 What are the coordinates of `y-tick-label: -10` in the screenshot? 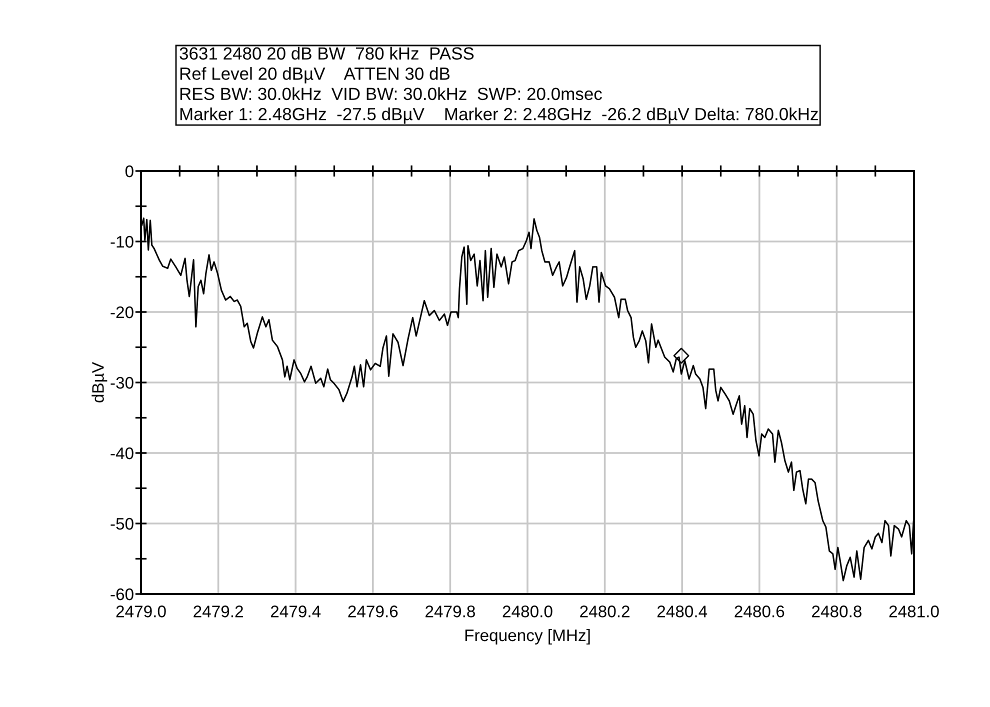 It's located at (122, 242).